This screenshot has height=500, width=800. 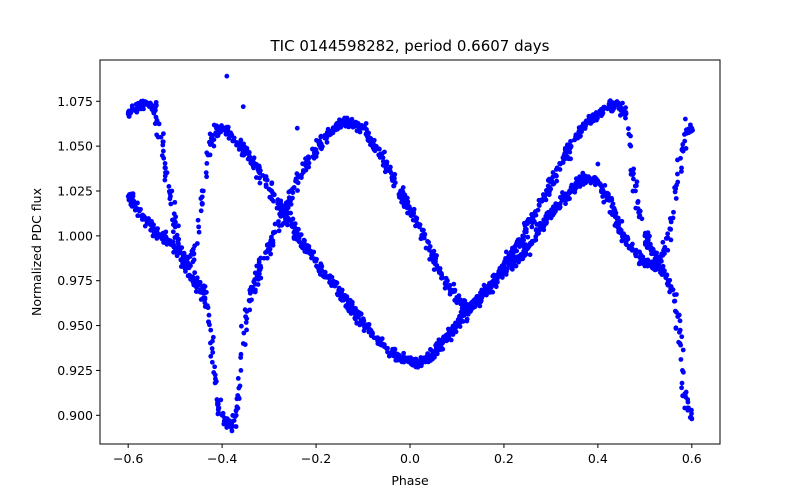 What do you see at coordinates (570, 191) in the screenshot?
I see `outlier-point` at bounding box center [570, 191].